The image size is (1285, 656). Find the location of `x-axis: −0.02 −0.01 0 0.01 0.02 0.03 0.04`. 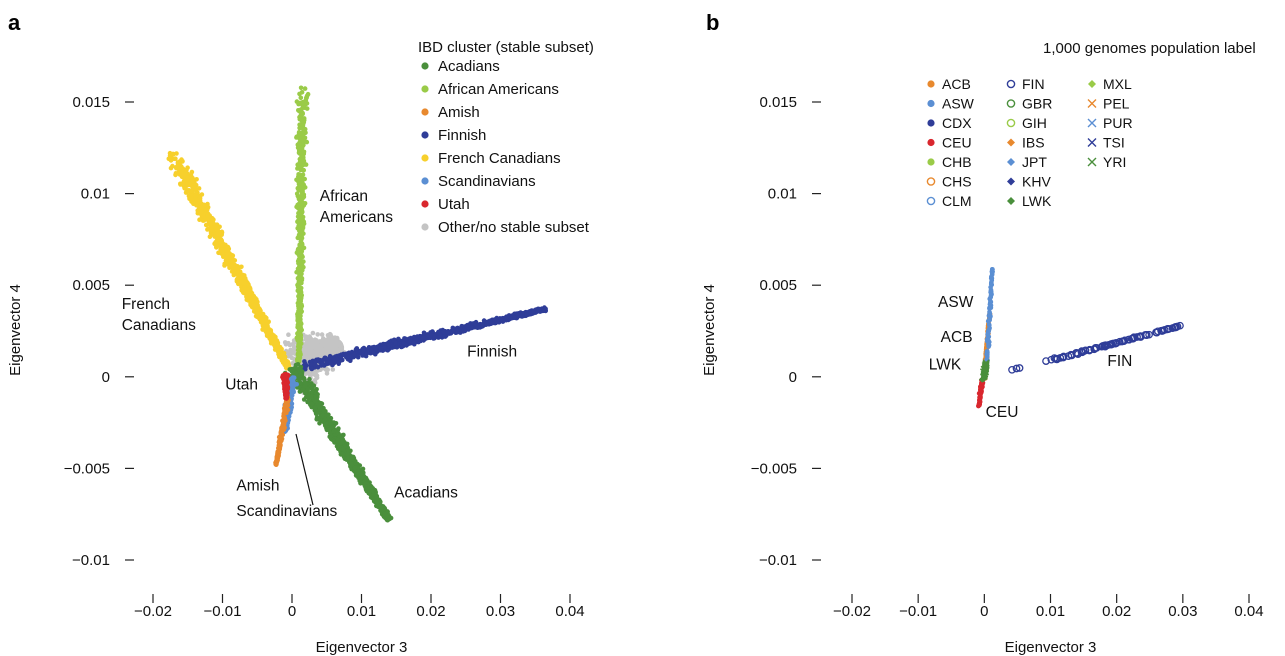

x-axis: −0.02 −0.01 0 0.01 0.02 0.03 0.04 is located at coordinates (359, 607).